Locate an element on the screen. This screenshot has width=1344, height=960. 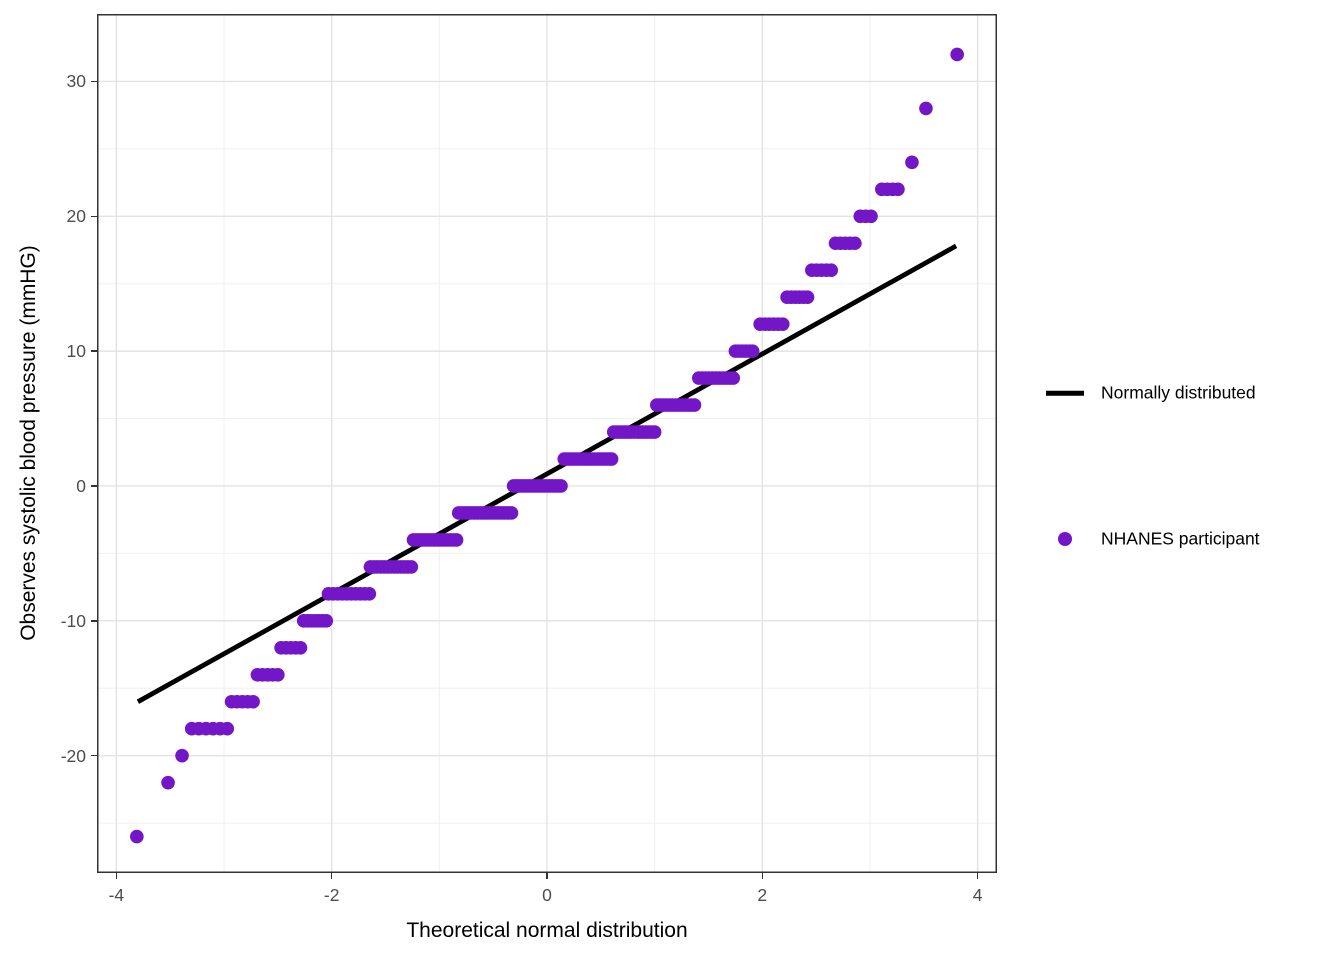
legend-label-normally-distributed: Normally distributed is located at coordinates (1178, 392).